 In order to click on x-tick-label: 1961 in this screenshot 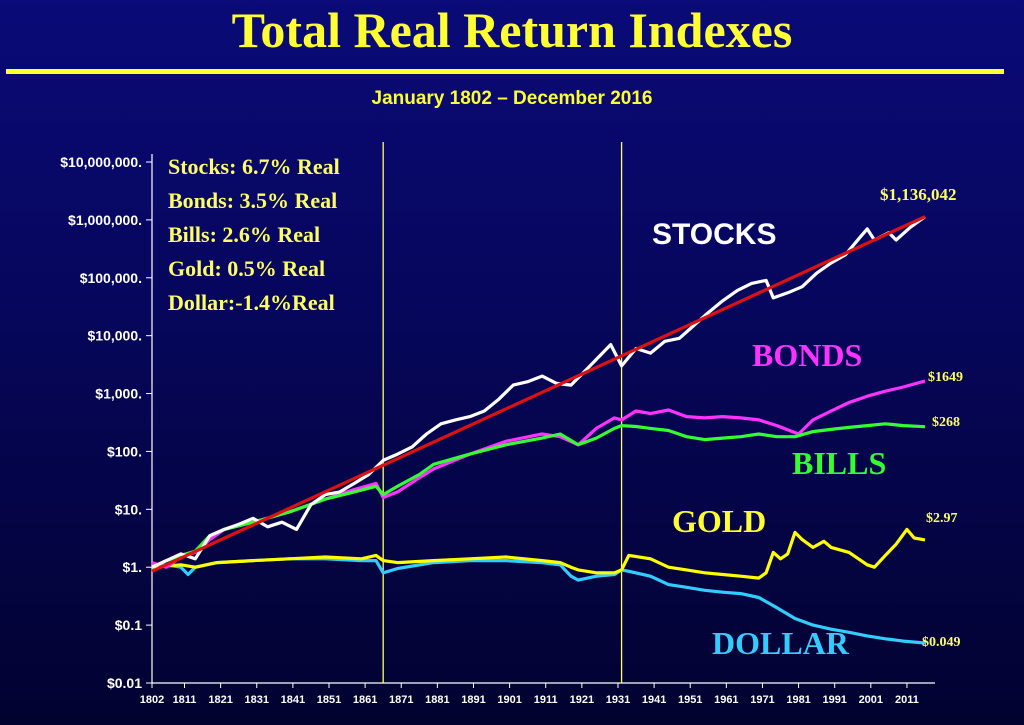, I will do `click(726, 700)`.